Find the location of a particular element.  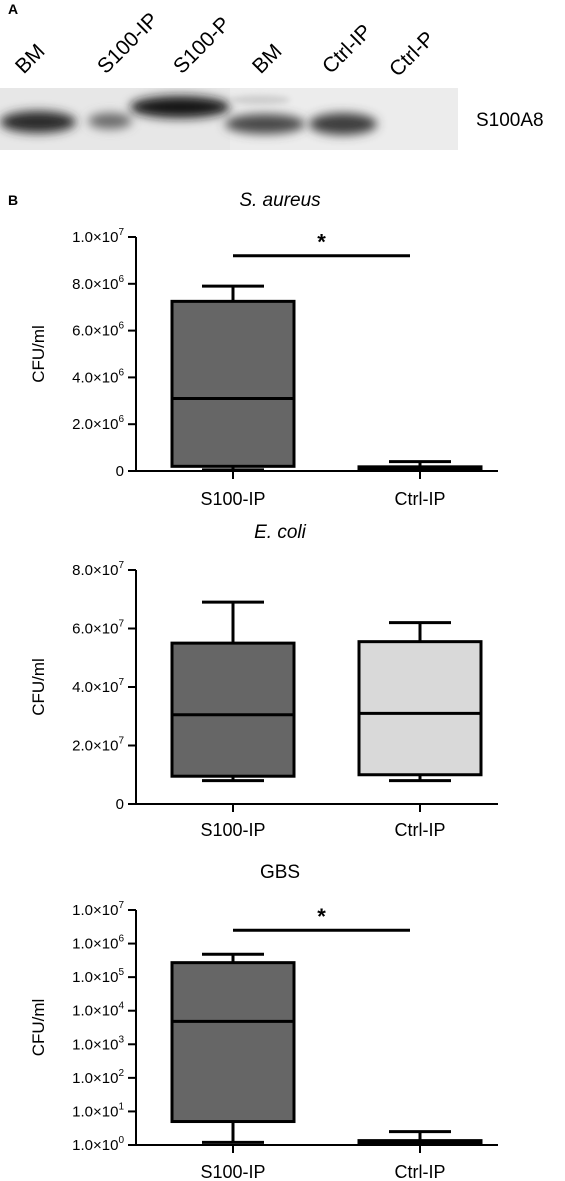

y-tick-label: 4.0×10⁶ is located at coordinates (98, 376).